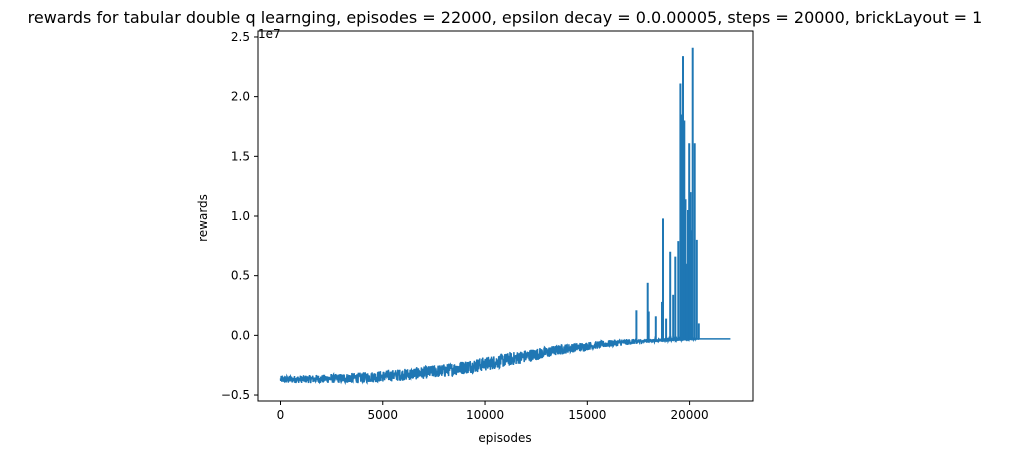 The height and width of the screenshot is (455, 1010). I want to click on y-tick-label: 1.5, so click(240, 156).